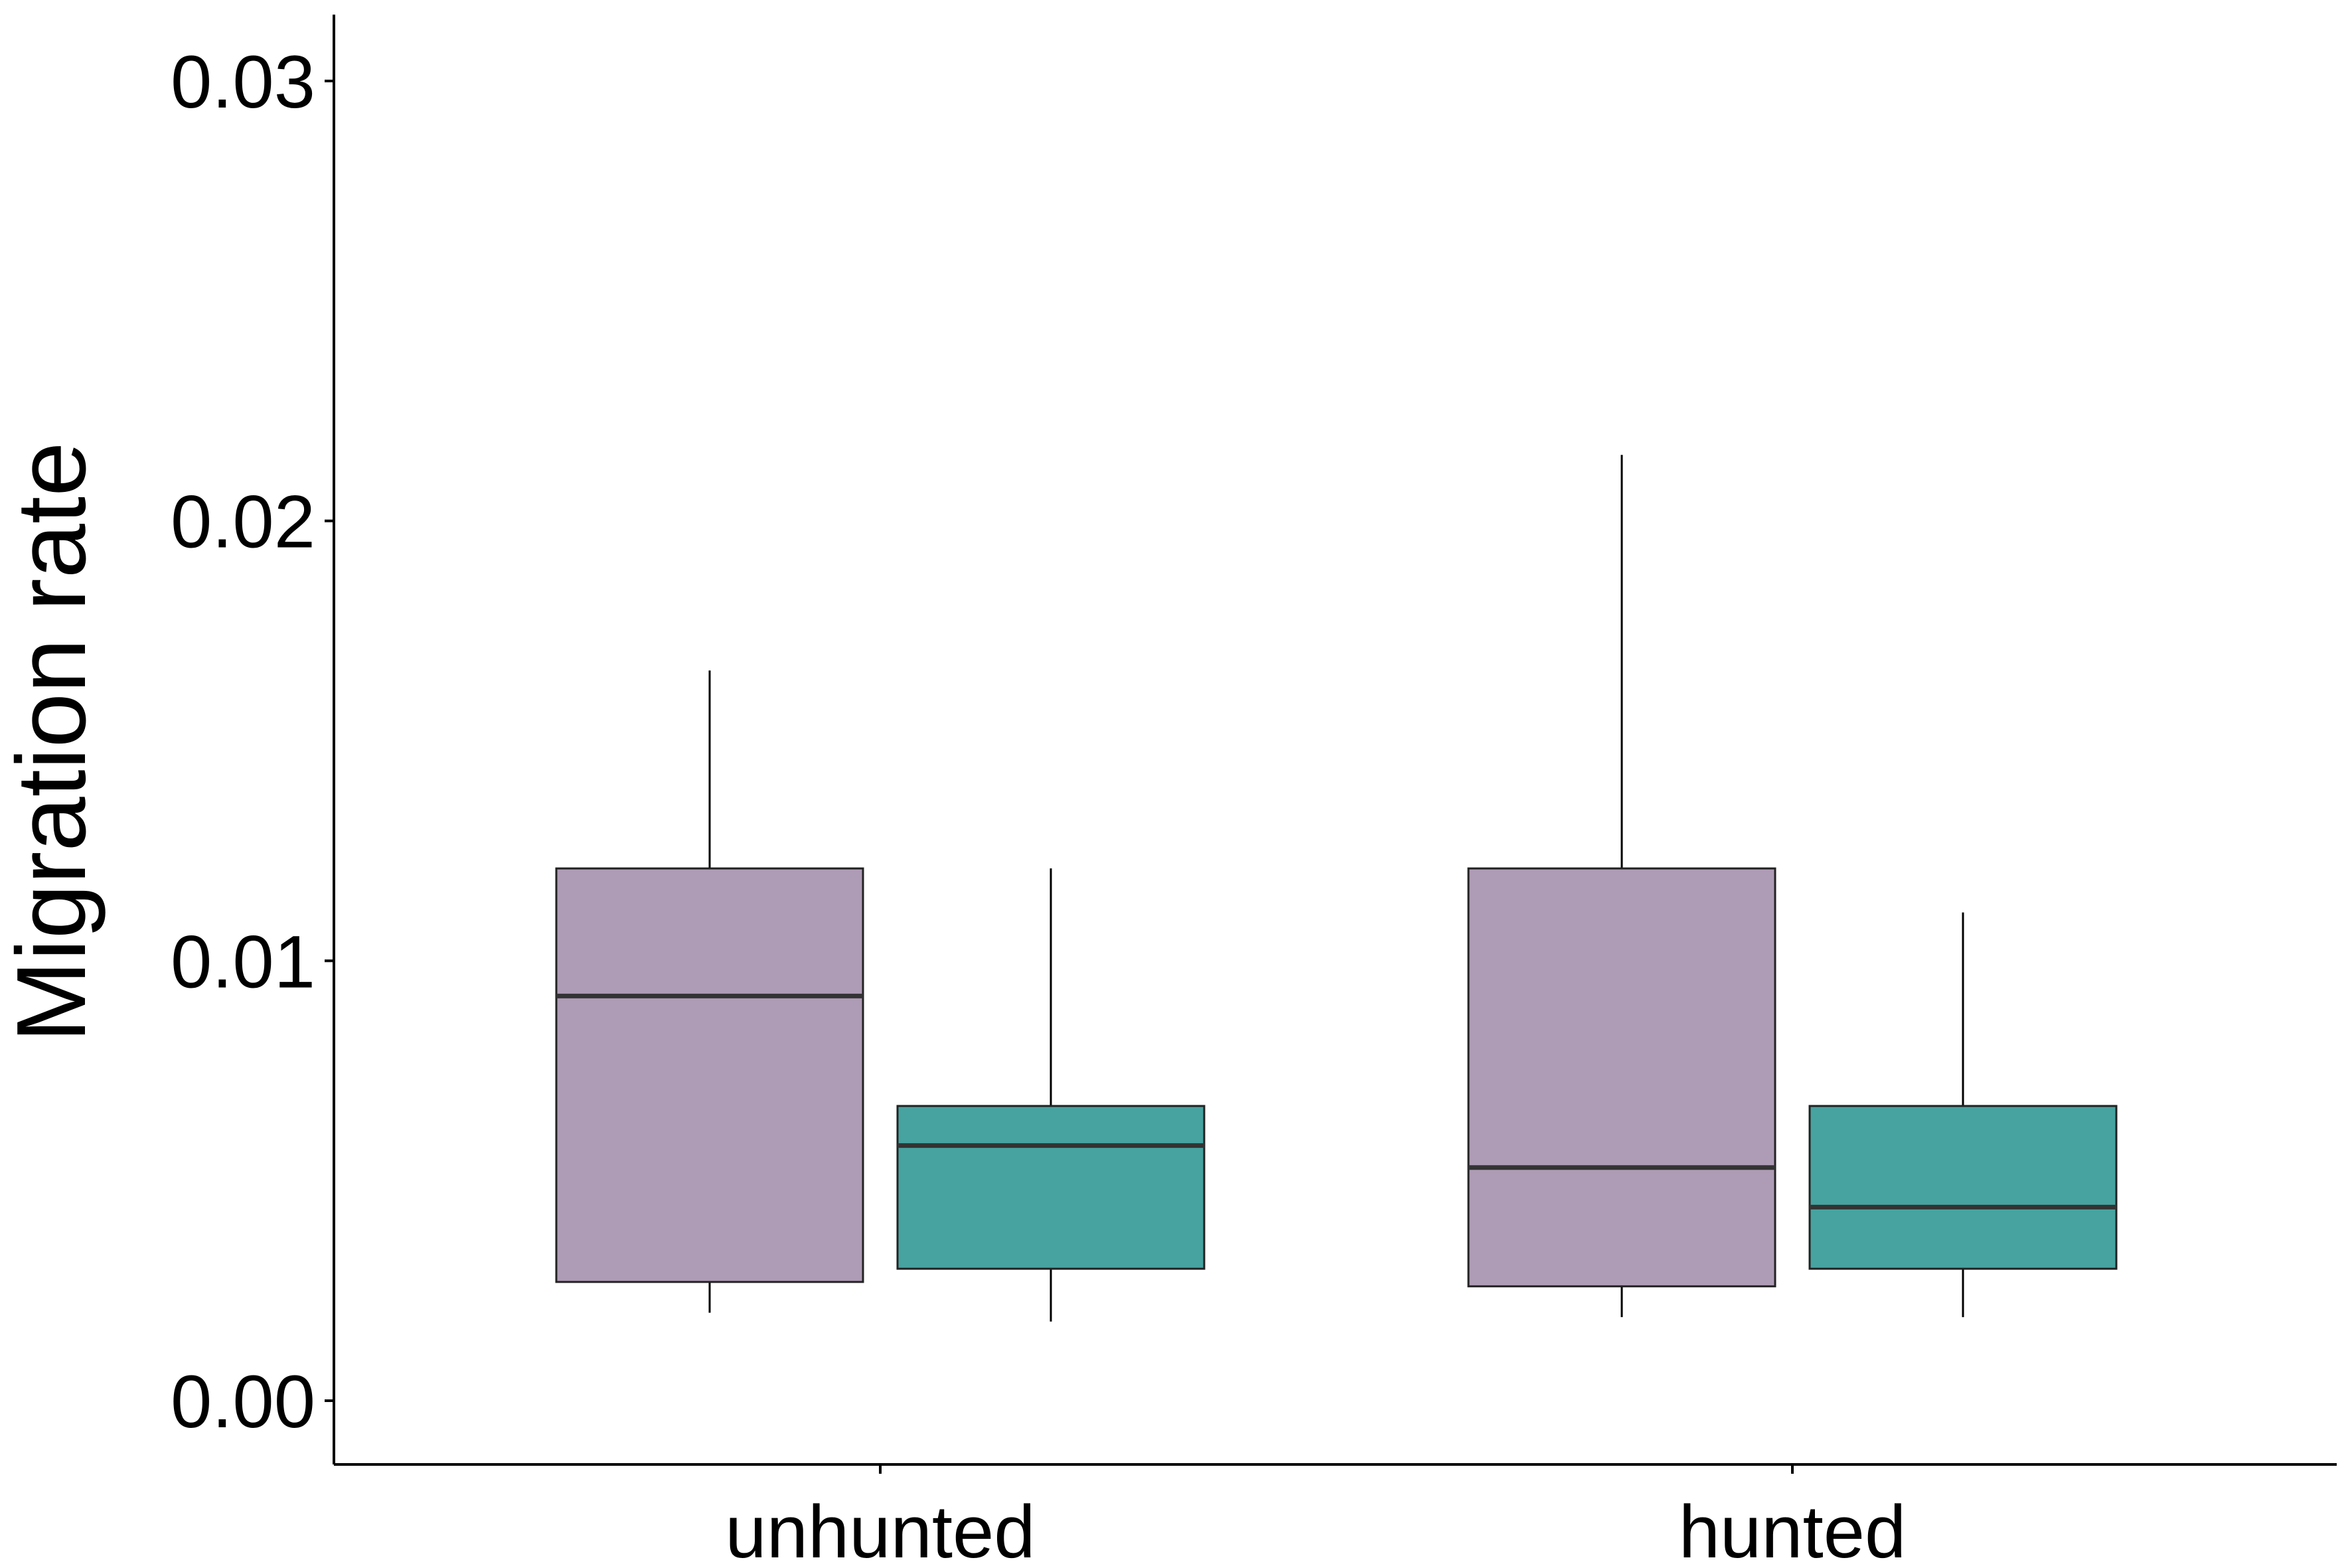 The height and width of the screenshot is (1568, 2352). What do you see at coordinates (253, 742) in the screenshot?
I see `y-ticks-layer: 0.00 0.01 0.02 0.03` at bounding box center [253, 742].